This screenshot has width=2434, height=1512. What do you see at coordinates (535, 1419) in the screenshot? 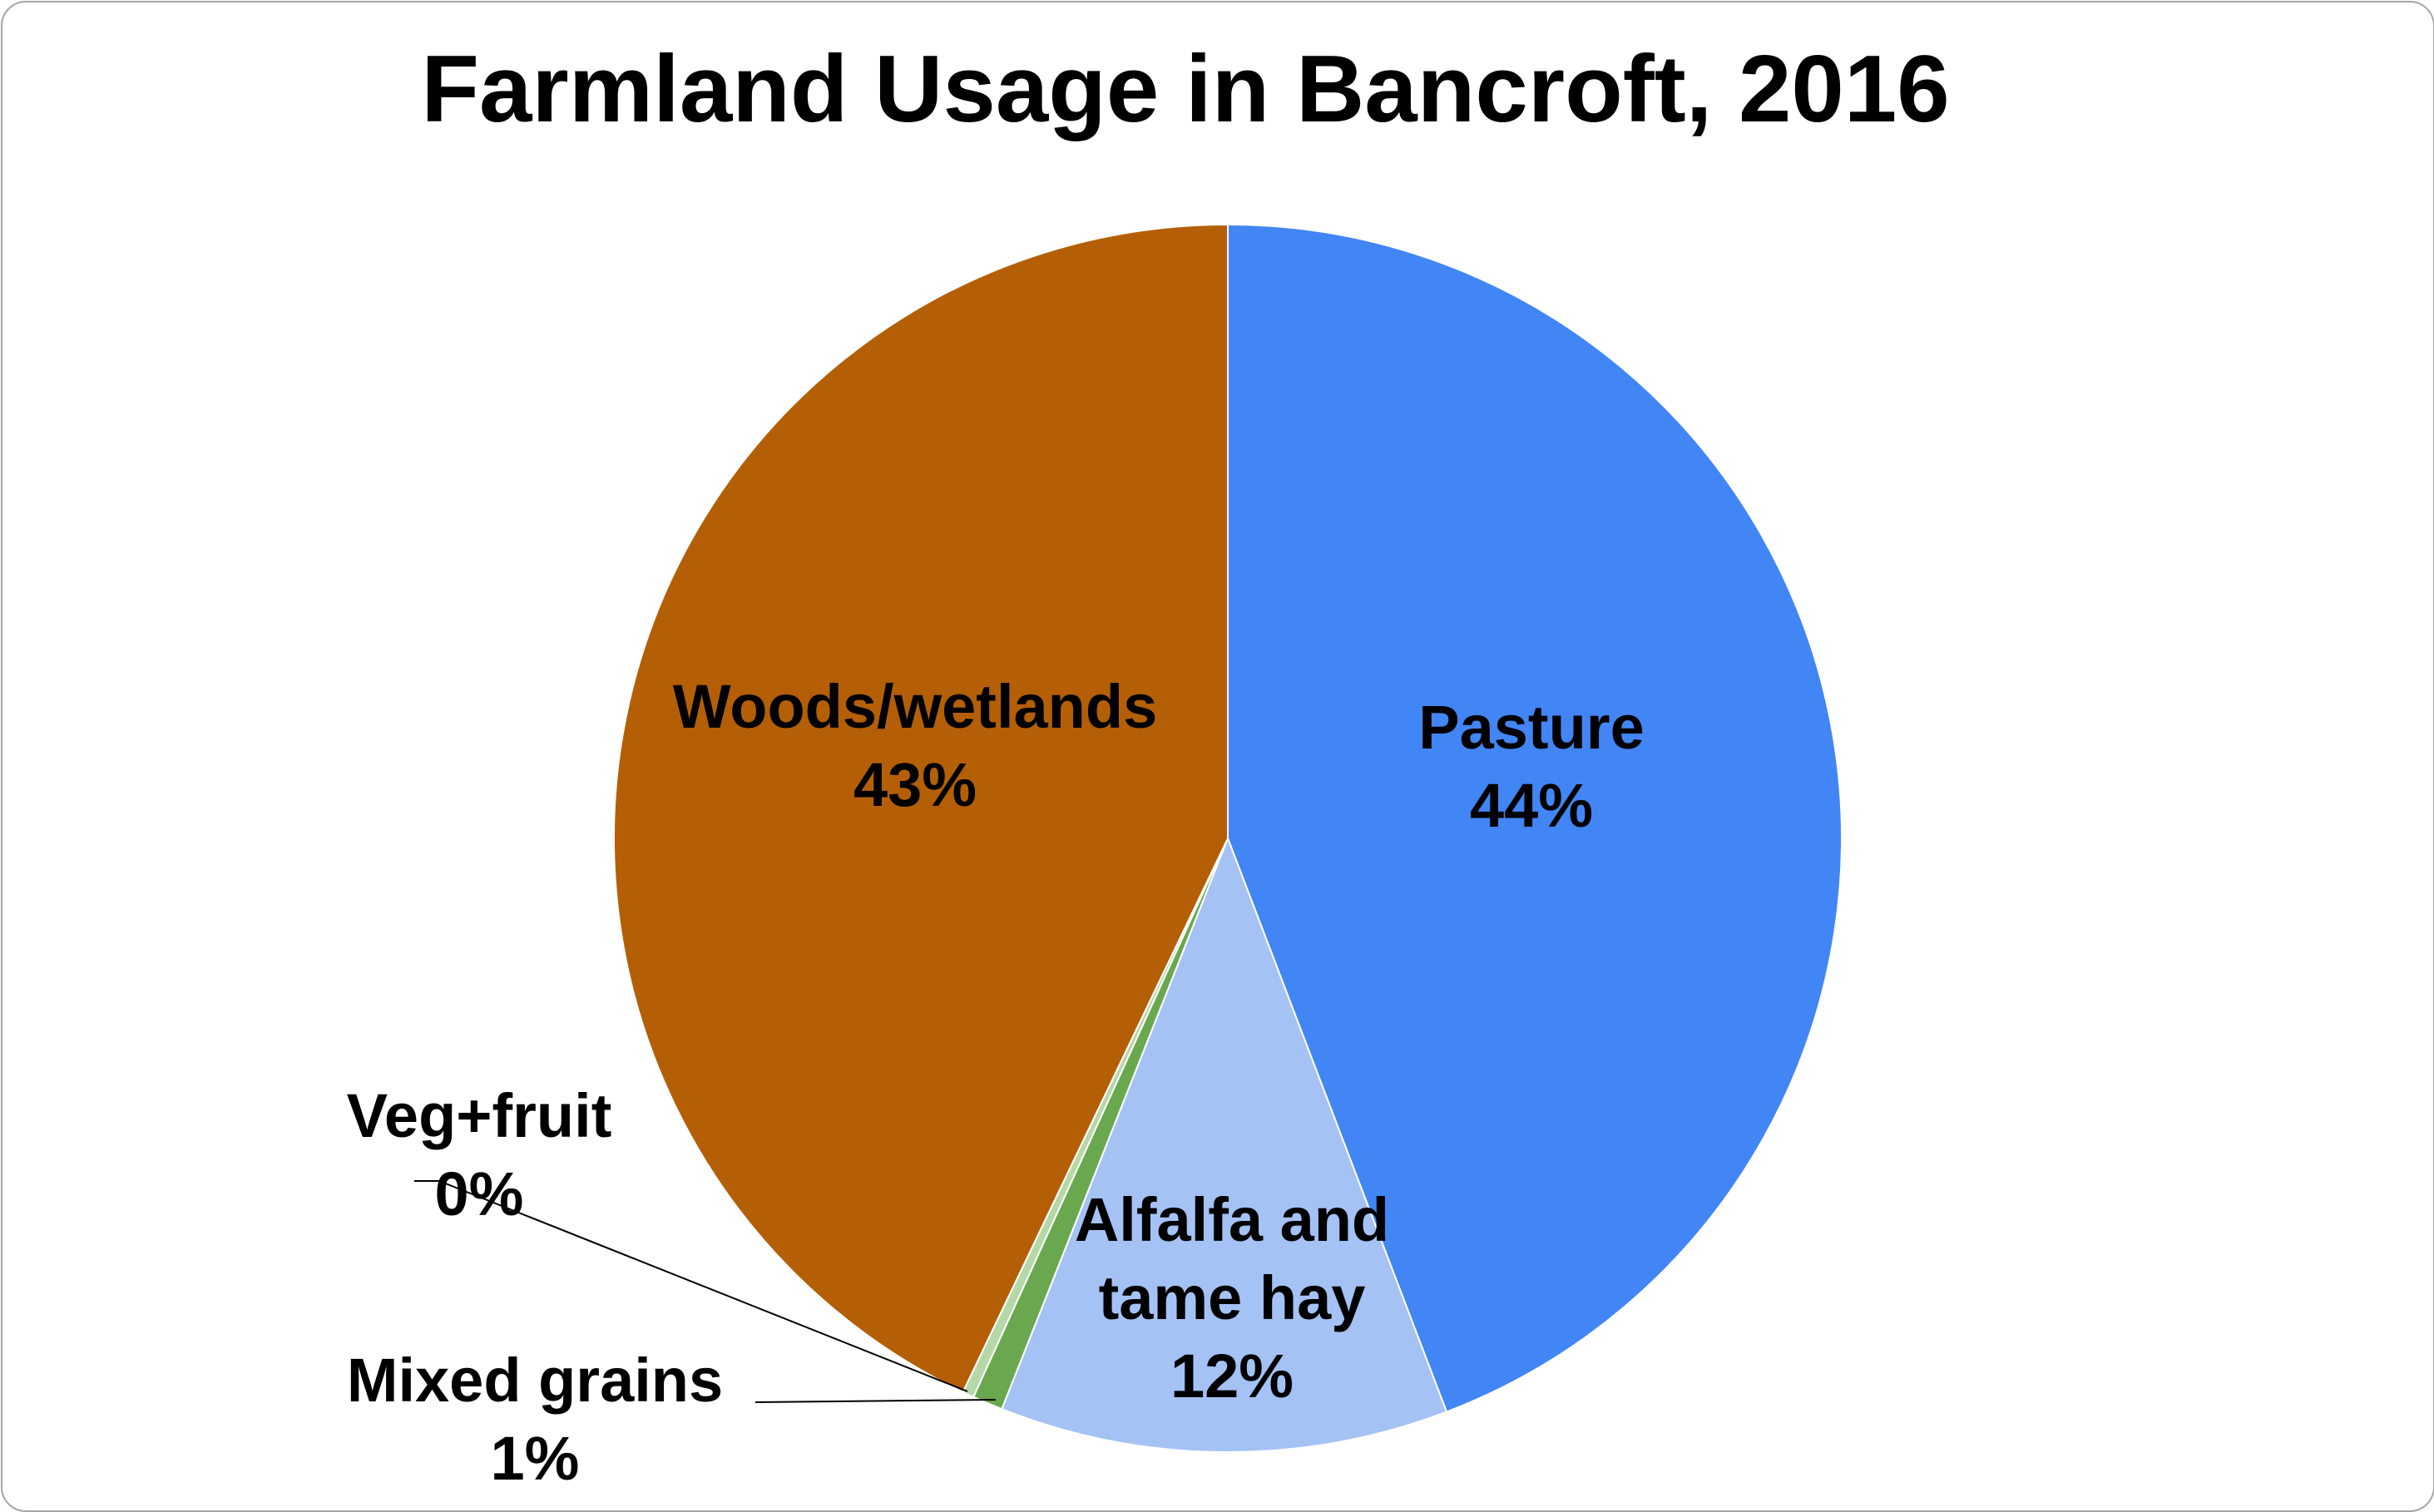
I see `data-label-mixed-grains: Mixed grains 1%` at bounding box center [535, 1419].